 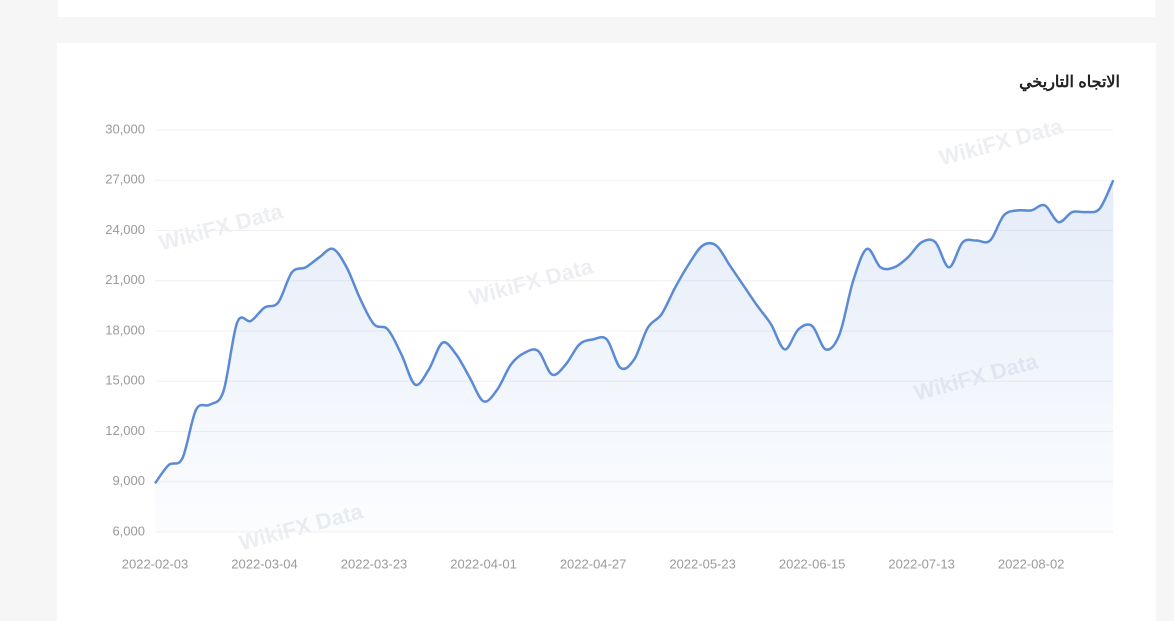 What do you see at coordinates (128, 530) in the screenshot?
I see `y-tick-label: 6,000` at bounding box center [128, 530].